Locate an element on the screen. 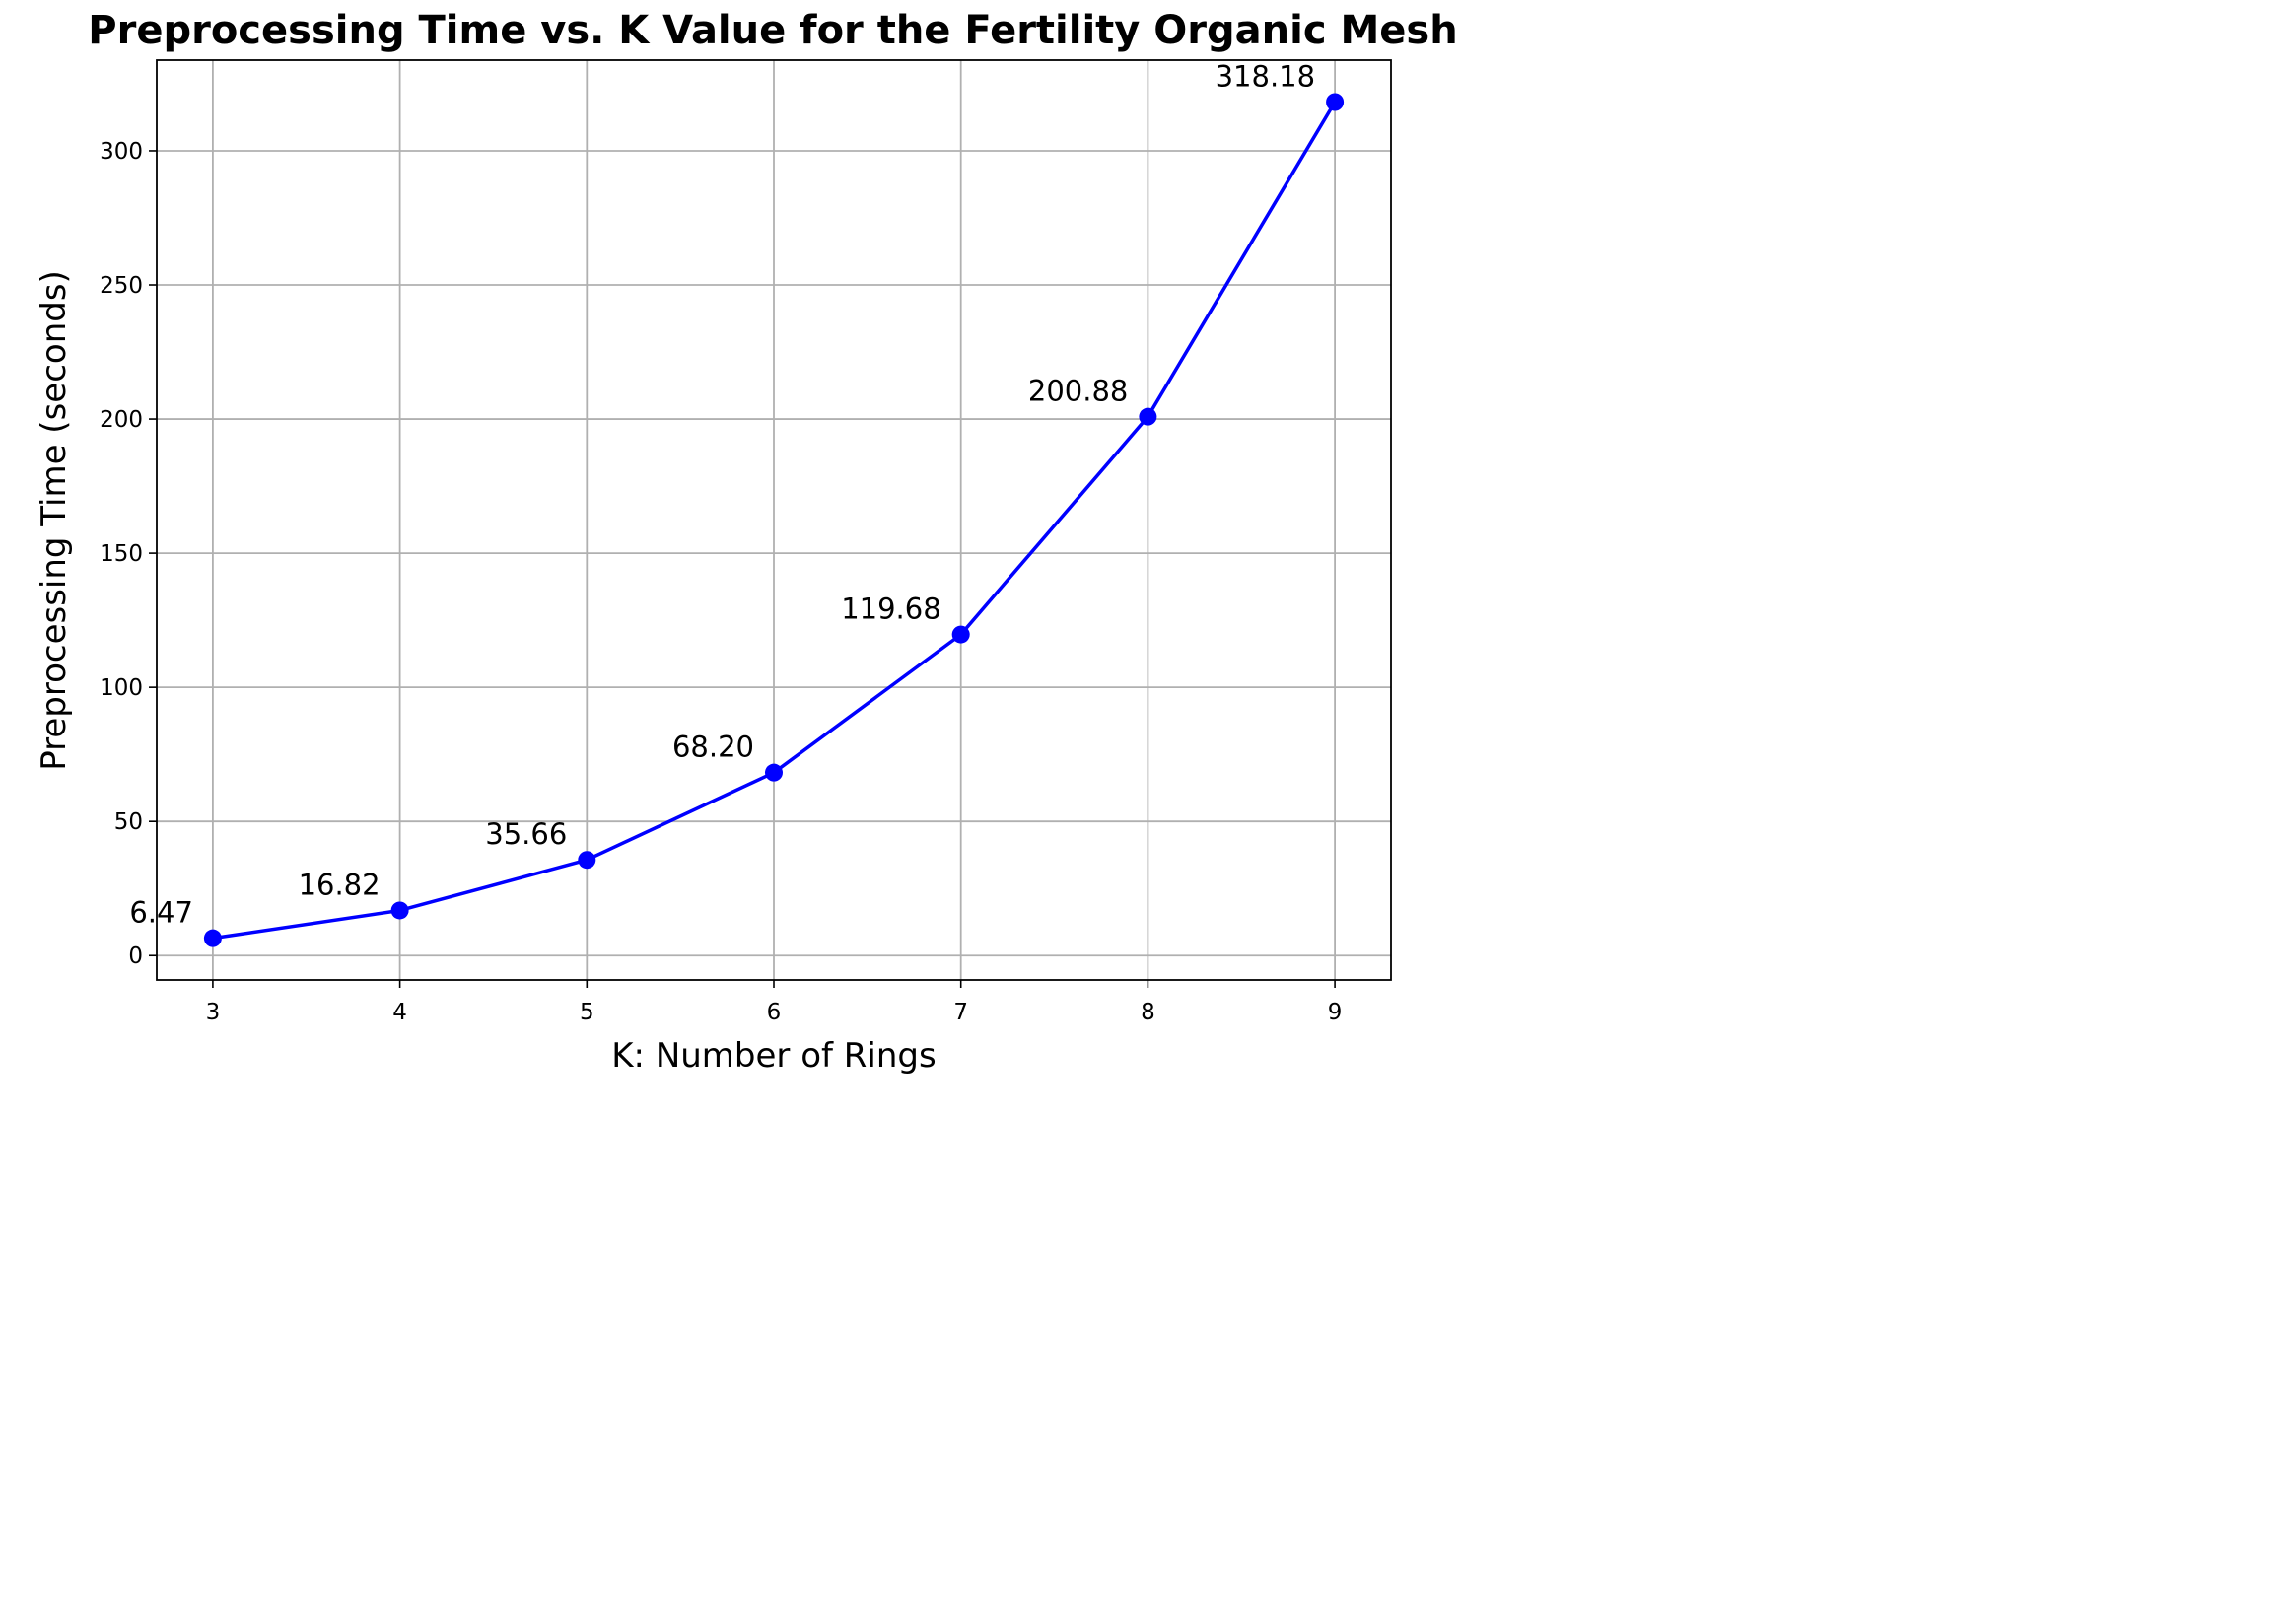  data-value-label: 200.88 is located at coordinates (1078, 391).